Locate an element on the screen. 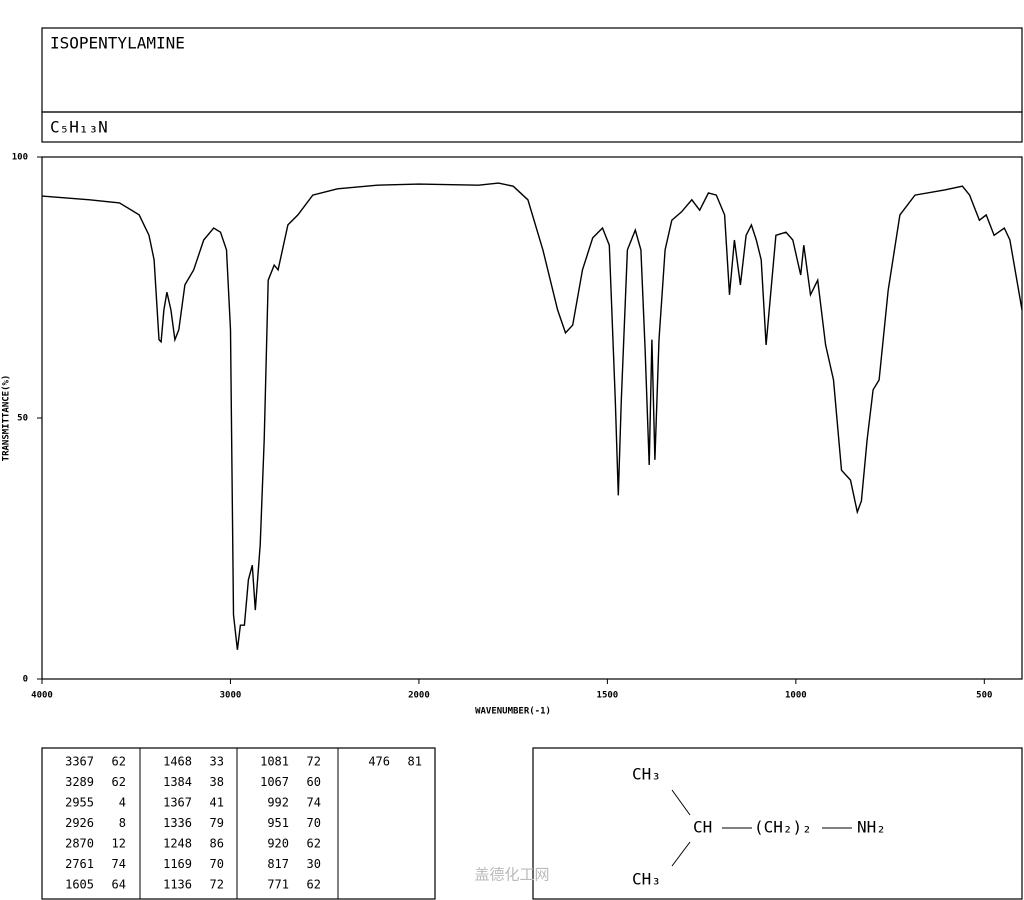 Image resolution: width=1024 pixels, height=900 pixels. x-tick-label: 2000 is located at coordinates (419, 696).